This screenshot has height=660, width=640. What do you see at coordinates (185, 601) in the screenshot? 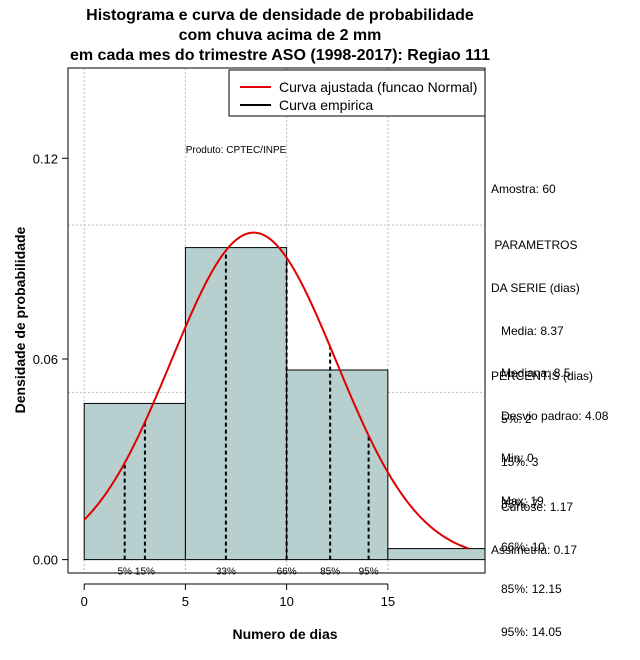
I see `x-tick-label: 5` at bounding box center [185, 601].